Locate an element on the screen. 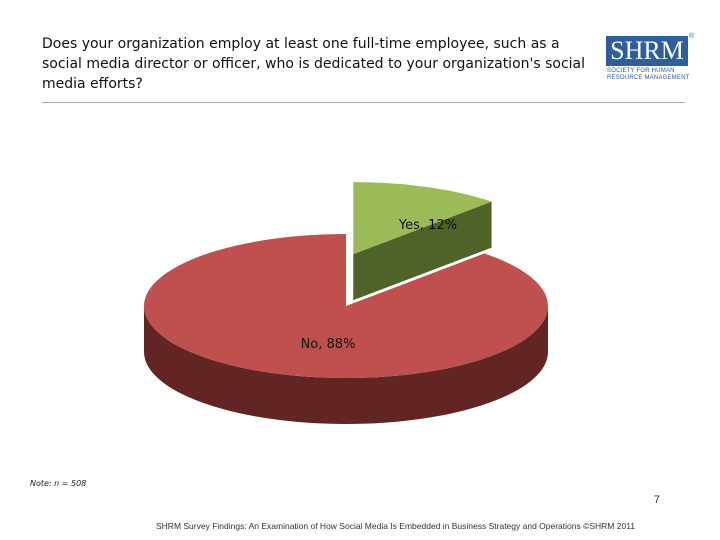  sample-size-note: Note: n = 508 is located at coordinates (58, 483).